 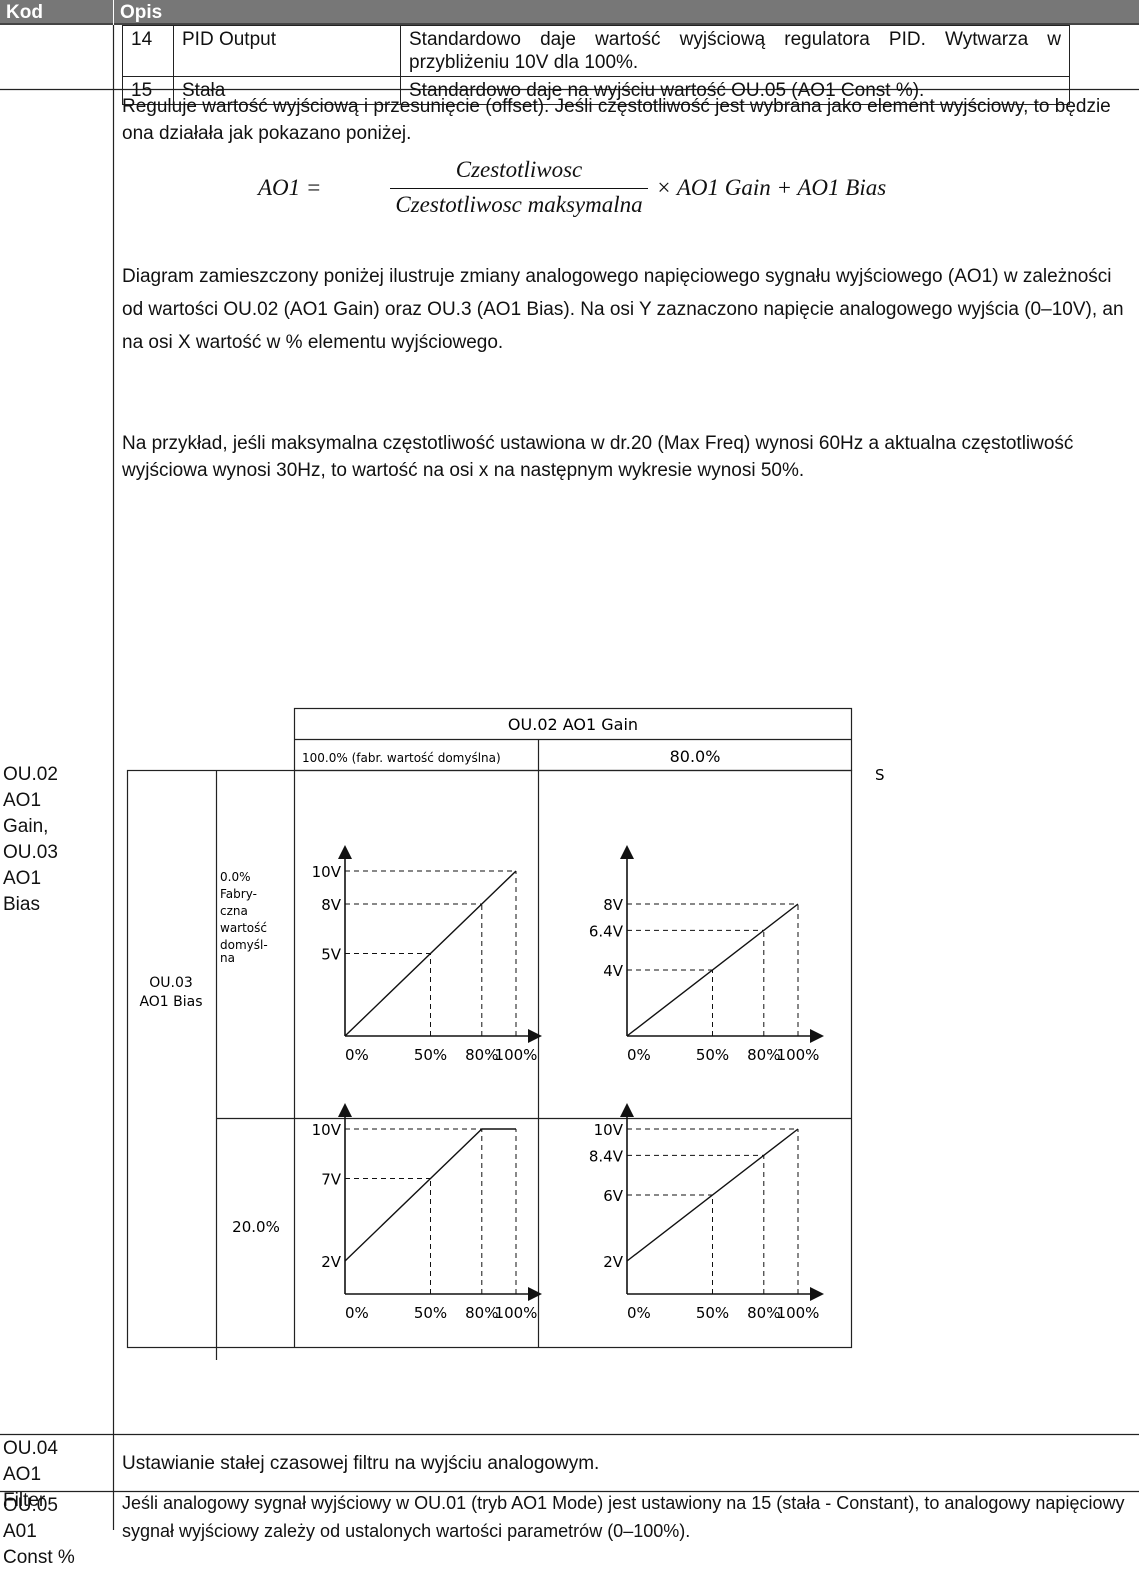 What do you see at coordinates (58, 1532) in the screenshot?
I see `code-const: OU.05 A01 Const %` at bounding box center [58, 1532].